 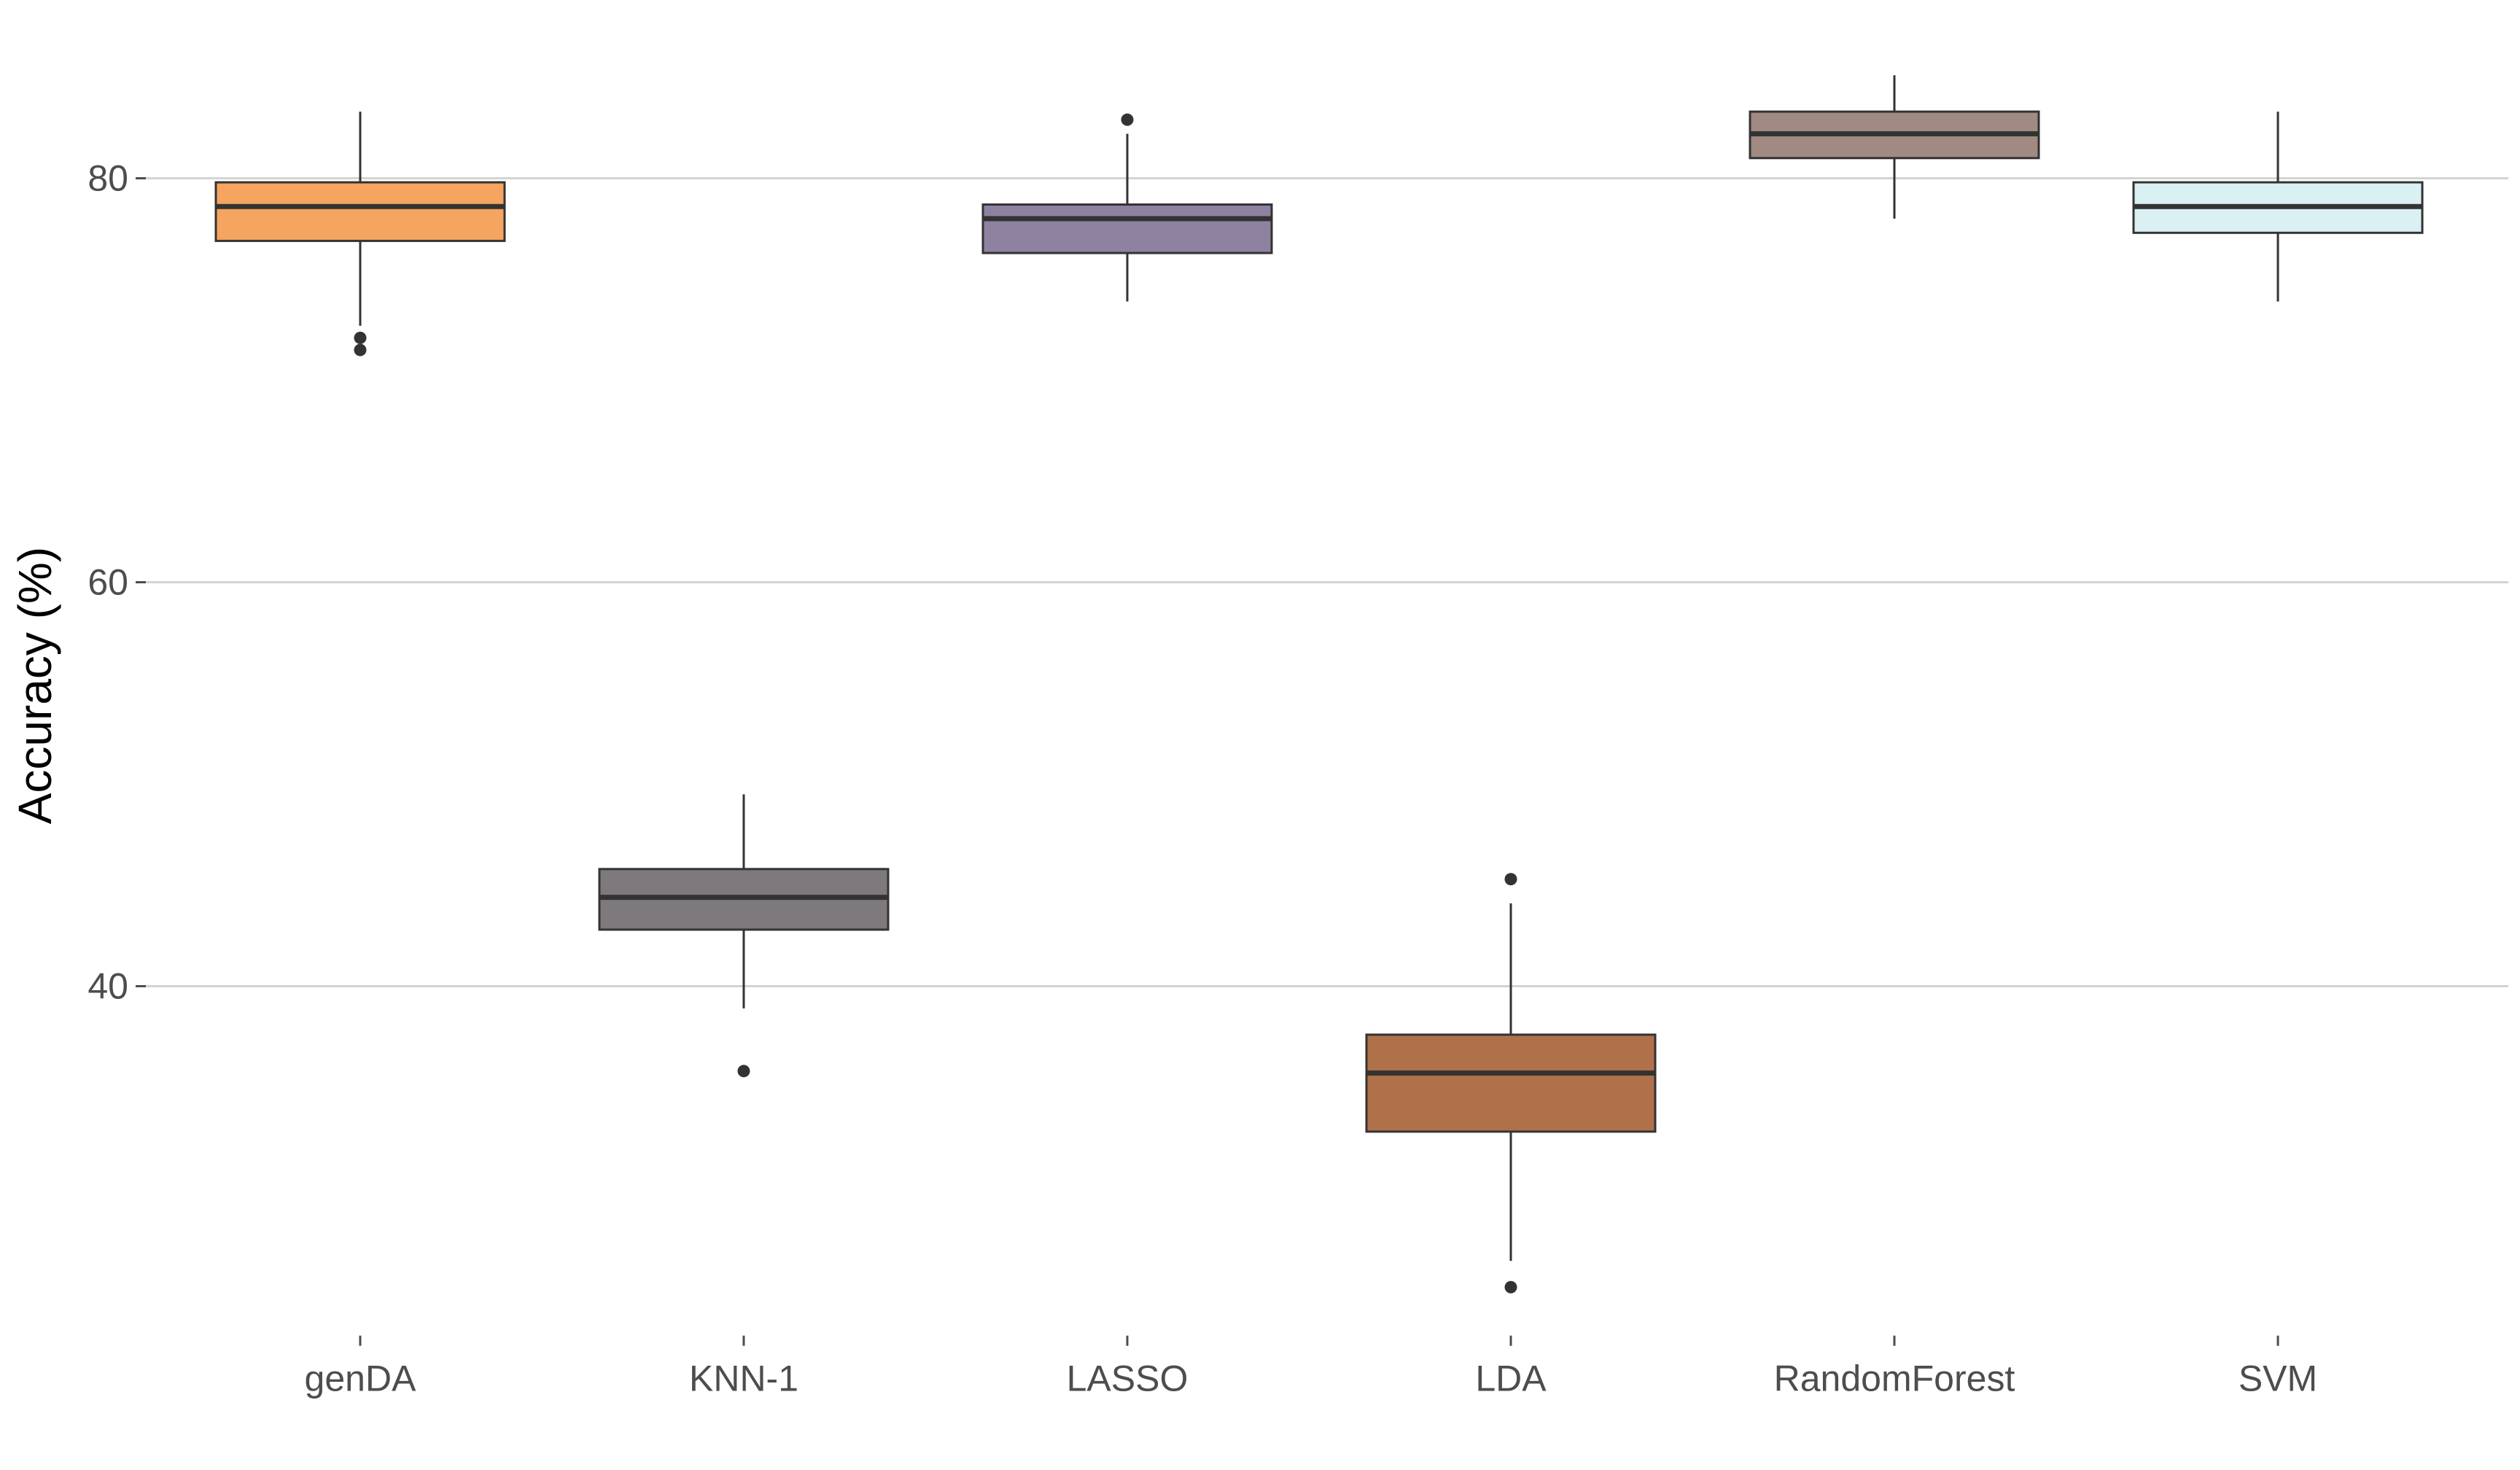 I want to click on y-tick-label-60: 60, so click(x=108, y=582).